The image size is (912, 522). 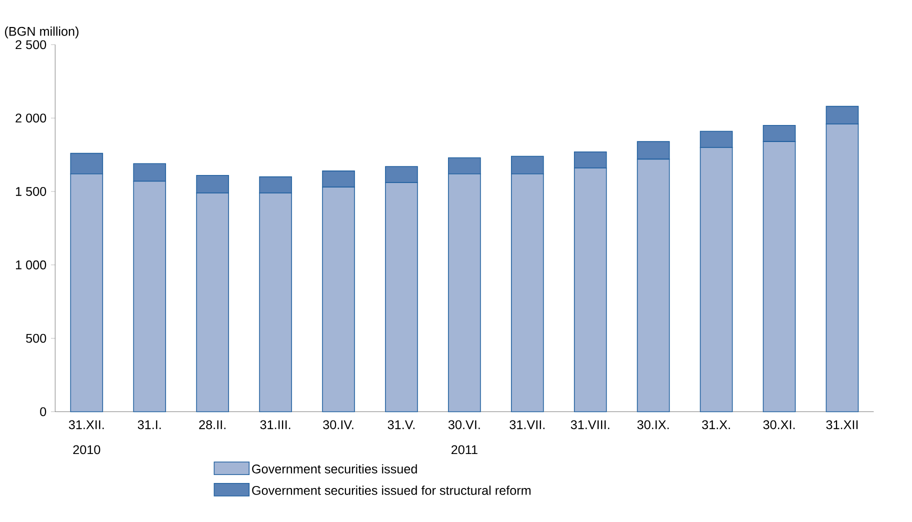 I want to click on y-axis-title: (BGN million), so click(x=41, y=32).